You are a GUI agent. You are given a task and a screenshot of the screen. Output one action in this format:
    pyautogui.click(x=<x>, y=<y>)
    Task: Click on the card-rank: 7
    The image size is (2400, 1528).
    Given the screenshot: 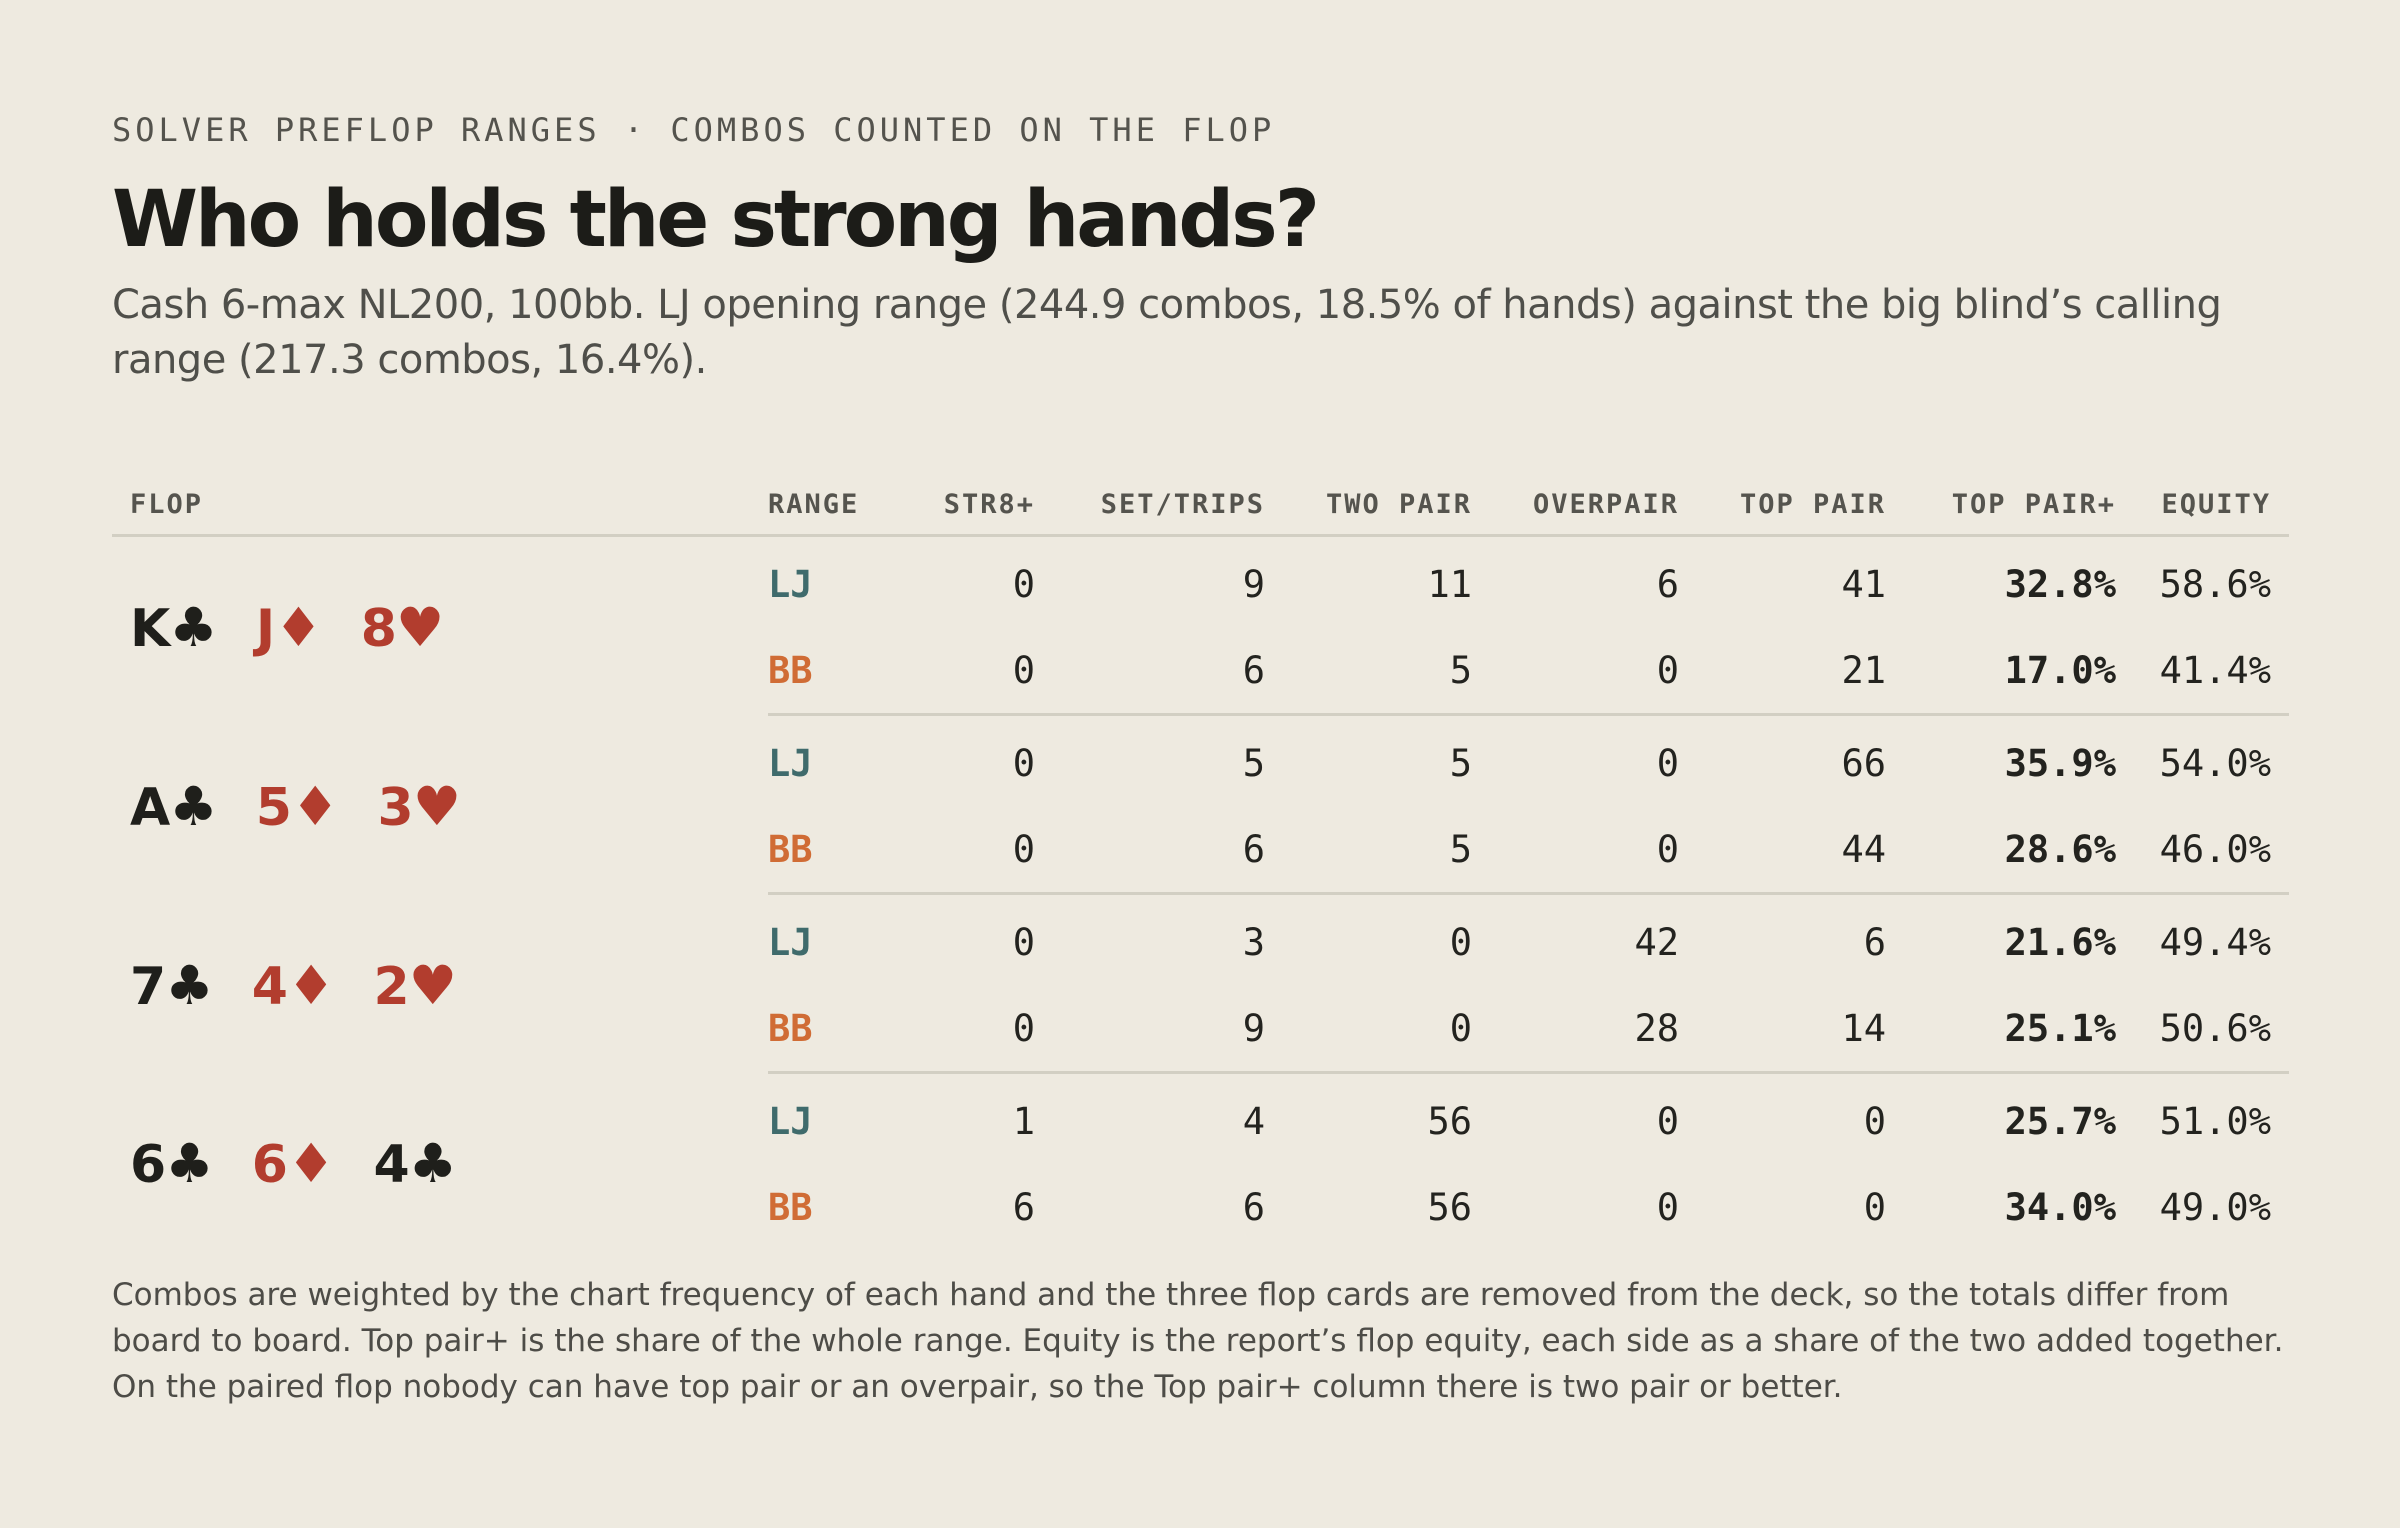 What is the action you would take?
    pyautogui.click(x=148, y=986)
    